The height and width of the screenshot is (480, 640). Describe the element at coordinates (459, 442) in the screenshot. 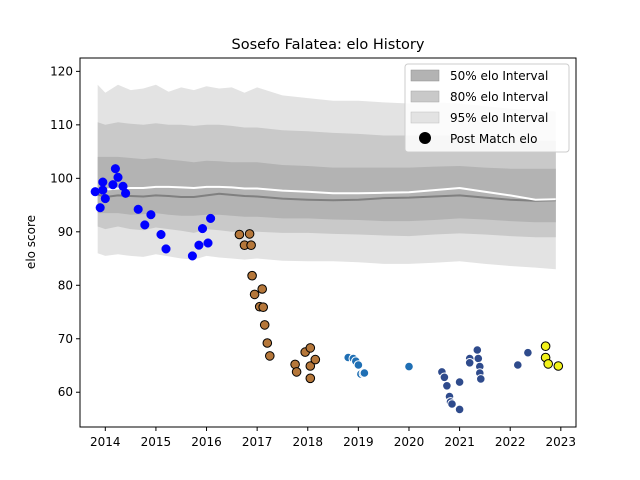

I see `x-tick-label: 2021` at that location.